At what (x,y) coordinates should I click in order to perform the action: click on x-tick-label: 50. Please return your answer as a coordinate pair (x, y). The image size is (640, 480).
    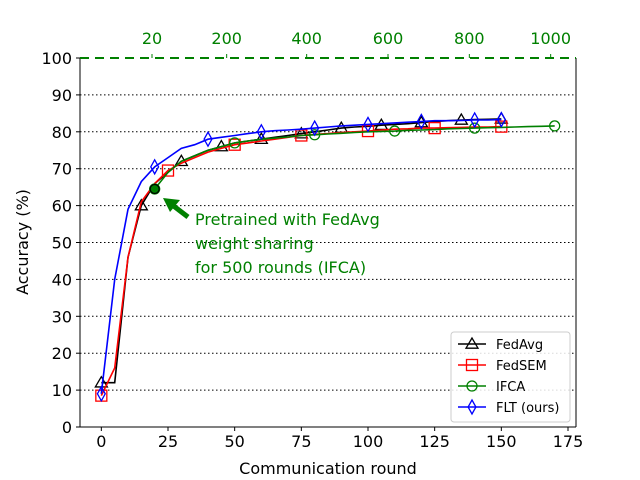
    Looking at the image, I should click on (234, 441).